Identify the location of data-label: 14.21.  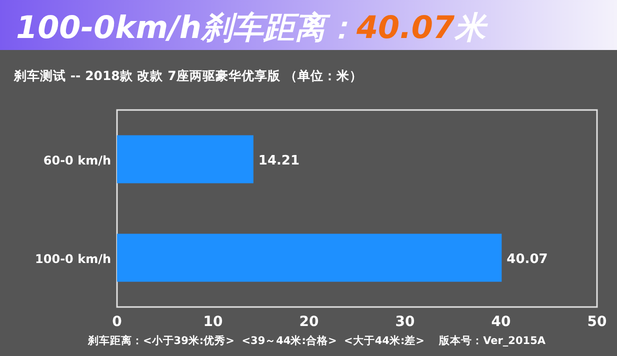
(279, 160).